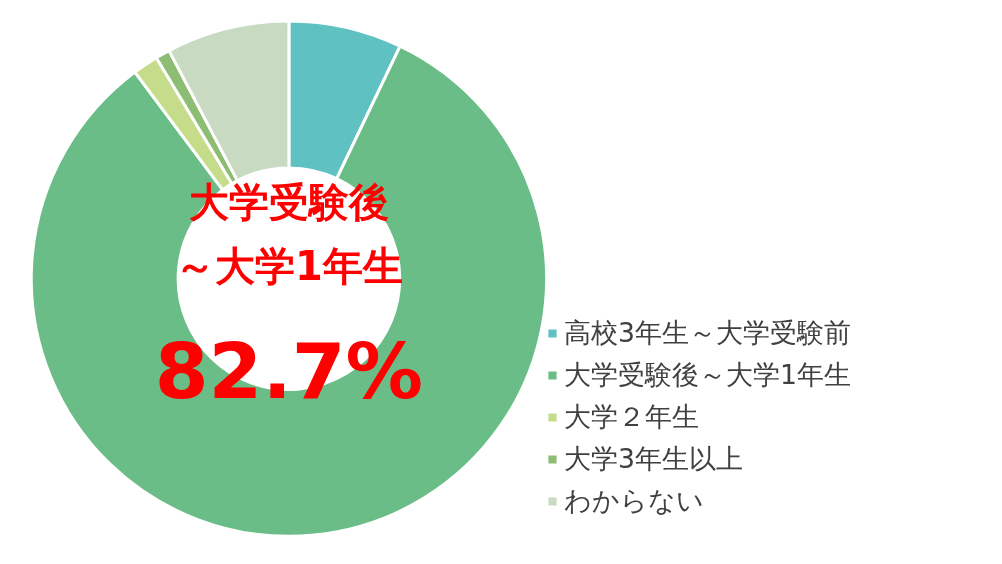  I want to click on legend-label: 大学3年生以上, so click(653, 459).